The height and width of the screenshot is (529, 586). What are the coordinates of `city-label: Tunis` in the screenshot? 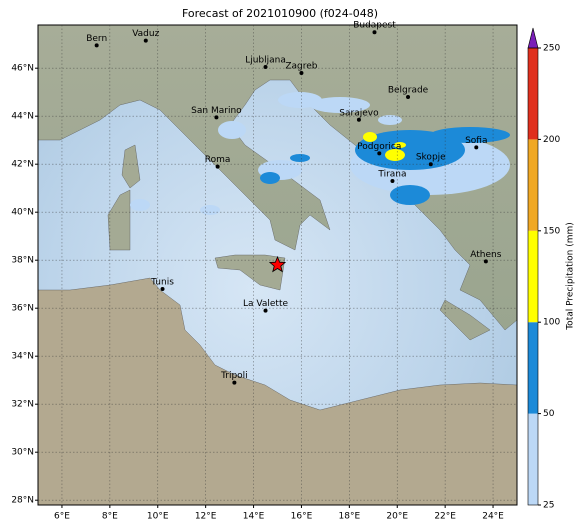 It's located at (162, 283).